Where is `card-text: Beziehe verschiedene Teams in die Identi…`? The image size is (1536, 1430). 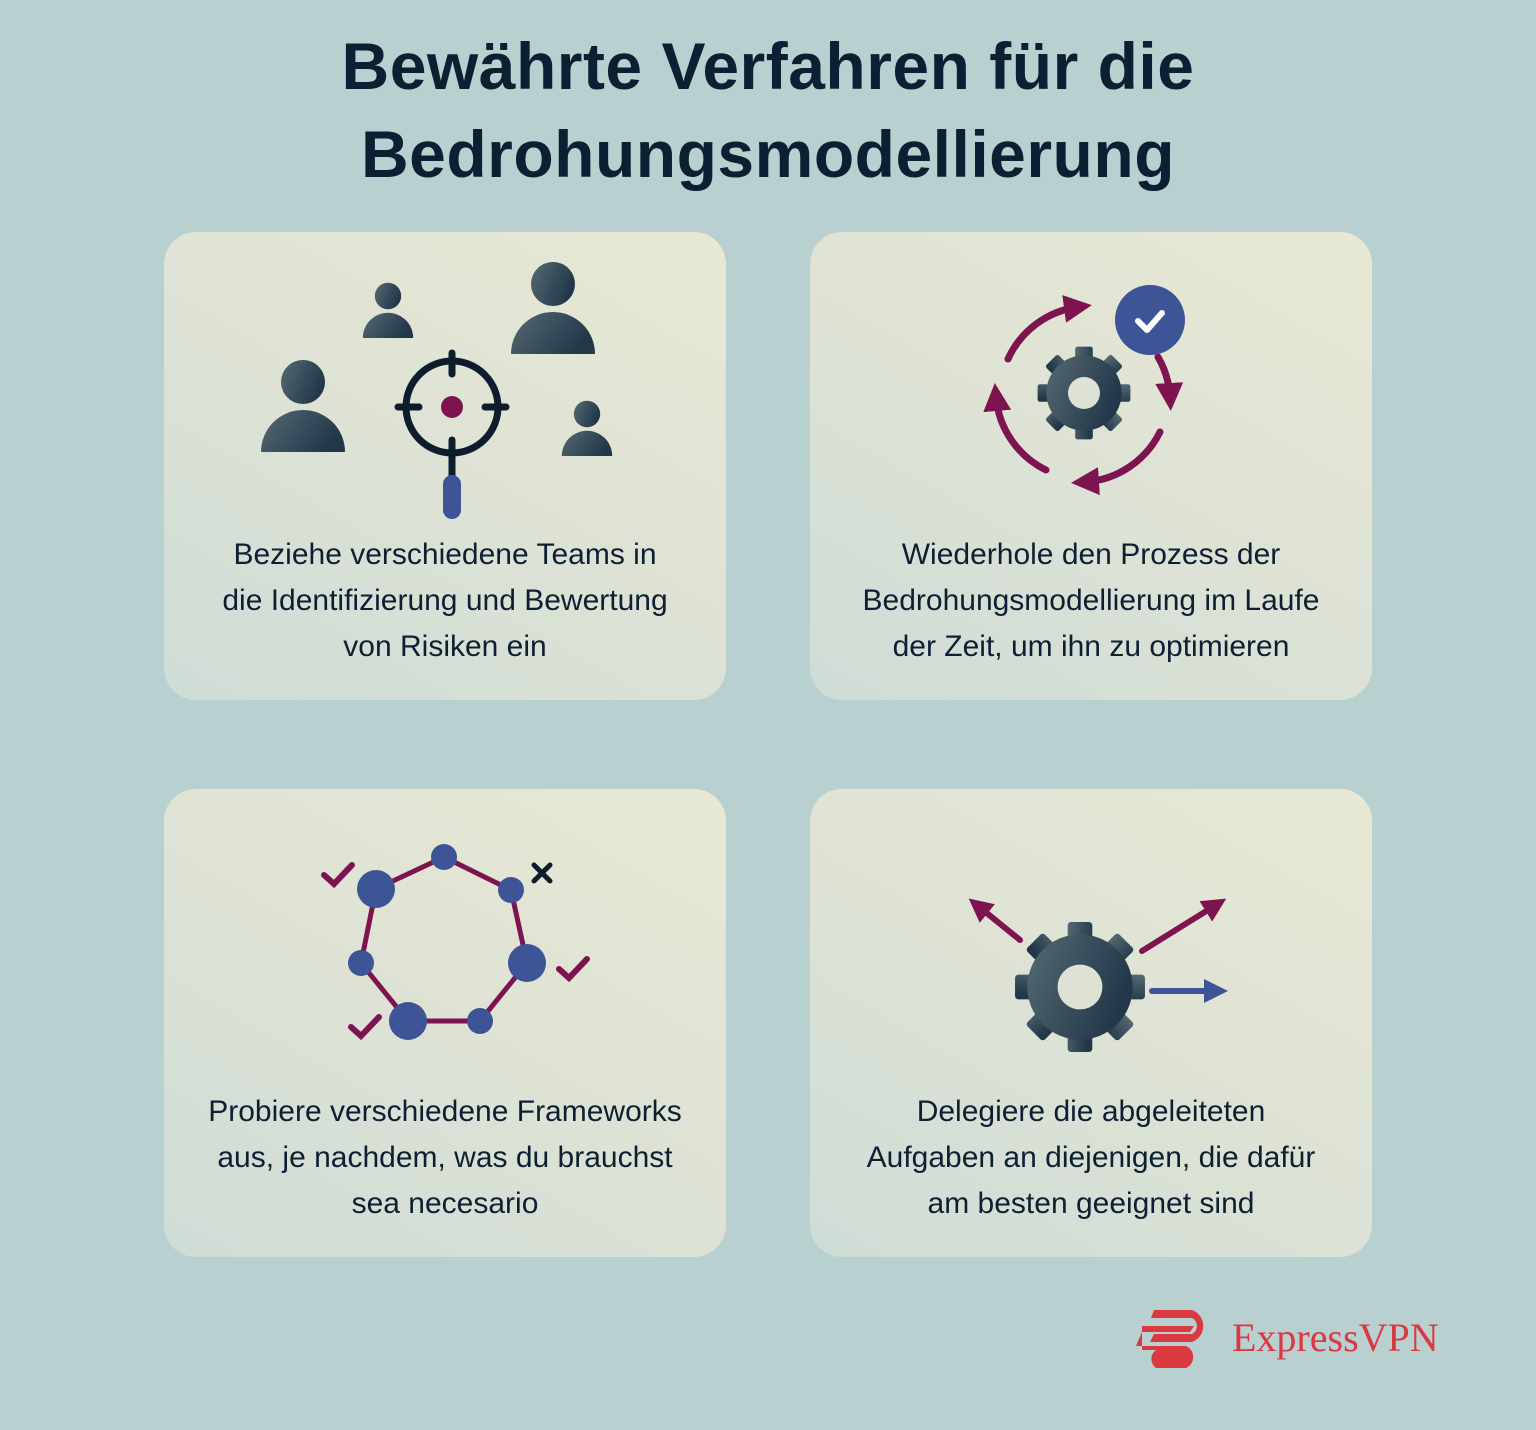
card-text: Beziehe verschiedene Teams in die Identi… is located at coordinates (445, 601).